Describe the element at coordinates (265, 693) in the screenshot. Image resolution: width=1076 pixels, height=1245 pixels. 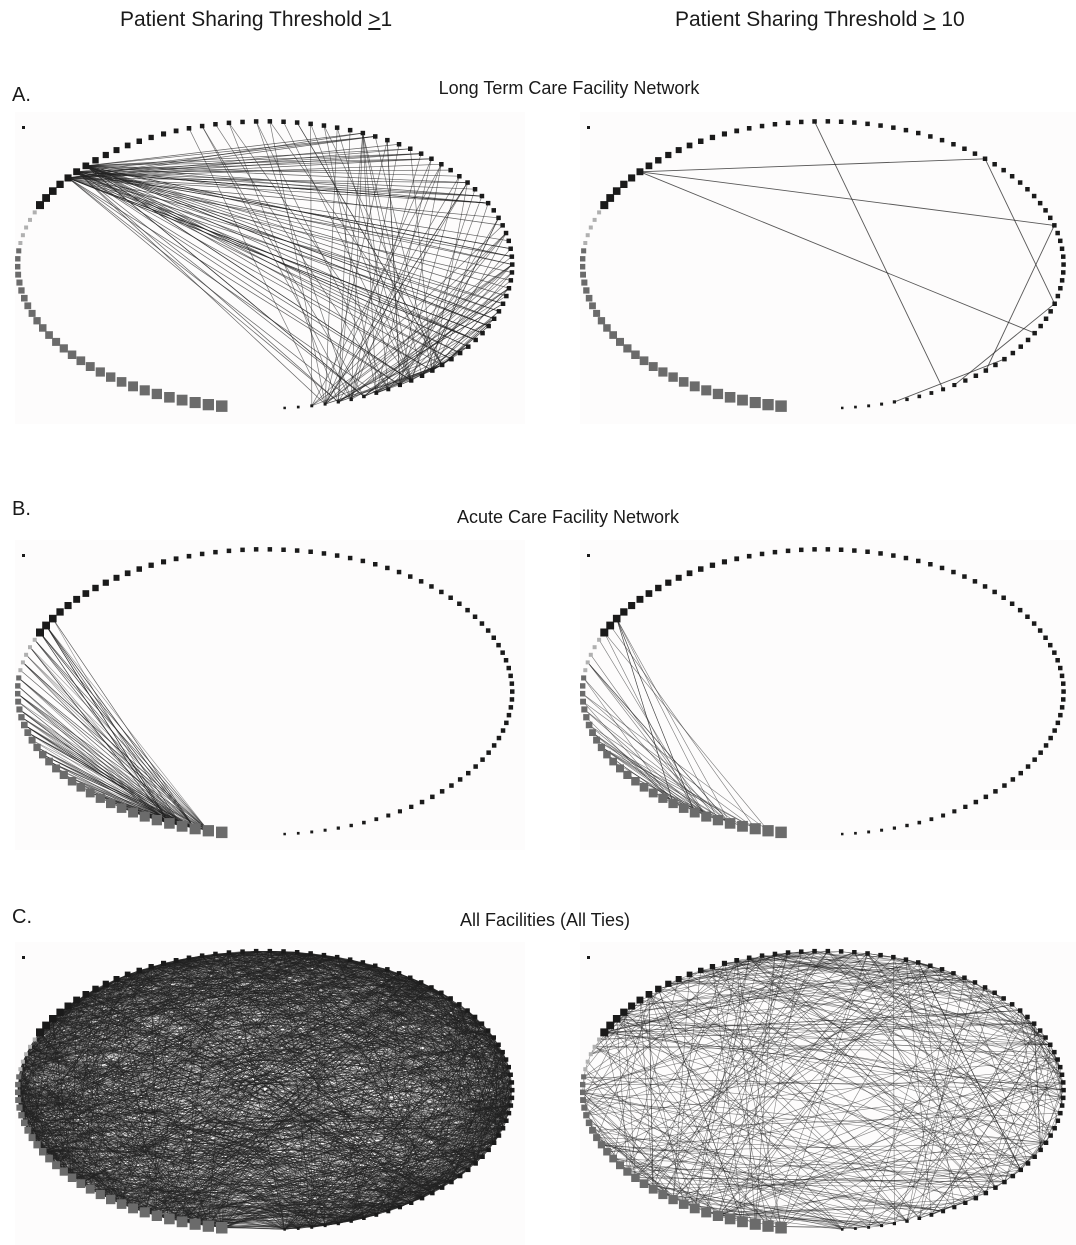
I see `network-graph` at that location.